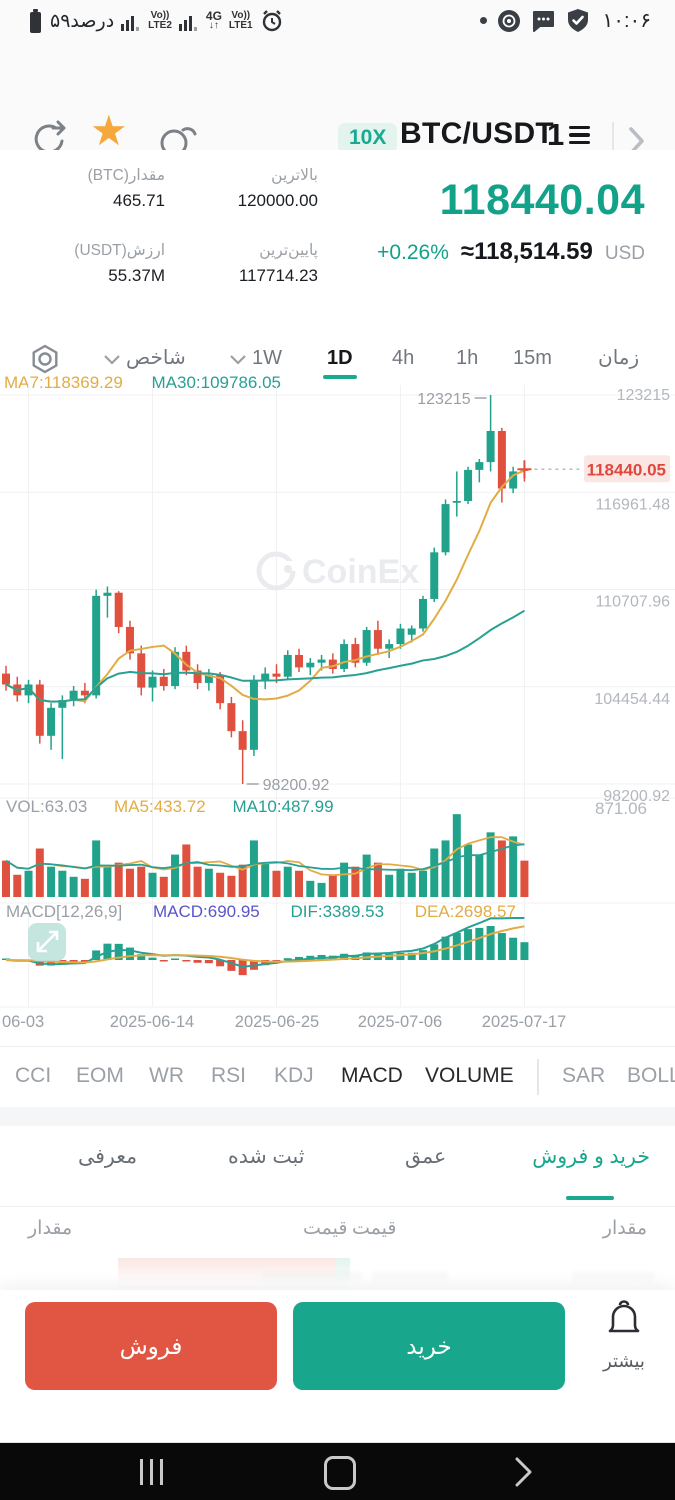  Describe the element at coordinates (109, 130) in the screenshot. I see `favorite-star-icon: ★` at that location.